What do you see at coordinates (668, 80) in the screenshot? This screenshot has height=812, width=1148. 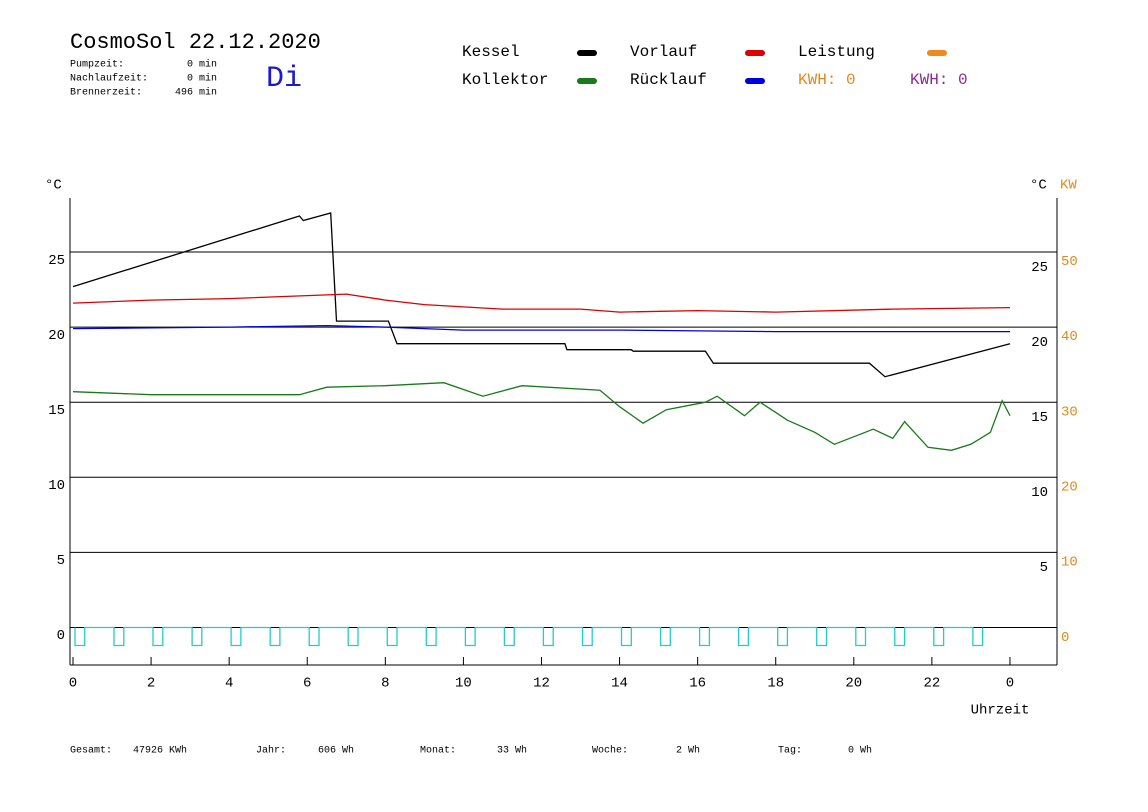 I see `legend-label: Rücklauf` at bounding box center [668, 80].